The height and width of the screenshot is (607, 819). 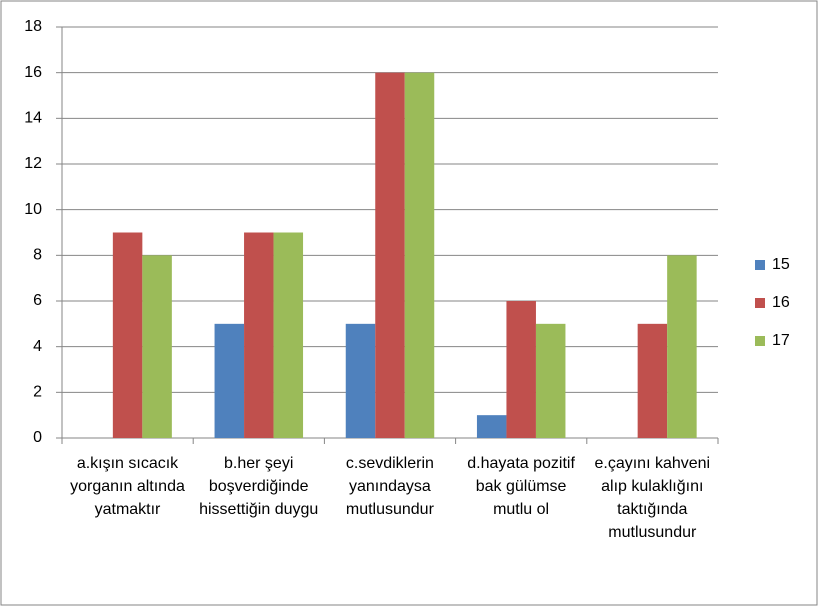 I want to click on x-tick-label: d.hayata pozitif bak gülümse mutlu ol, so click(x=521, y=486).